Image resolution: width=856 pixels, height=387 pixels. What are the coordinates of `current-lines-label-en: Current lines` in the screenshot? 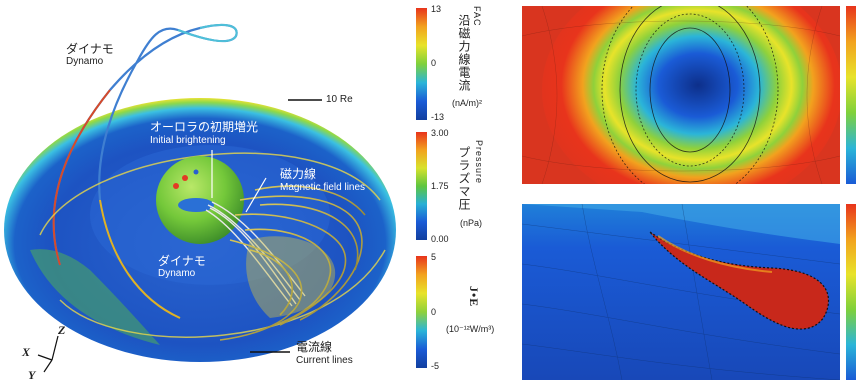 It's located at (324, 360).